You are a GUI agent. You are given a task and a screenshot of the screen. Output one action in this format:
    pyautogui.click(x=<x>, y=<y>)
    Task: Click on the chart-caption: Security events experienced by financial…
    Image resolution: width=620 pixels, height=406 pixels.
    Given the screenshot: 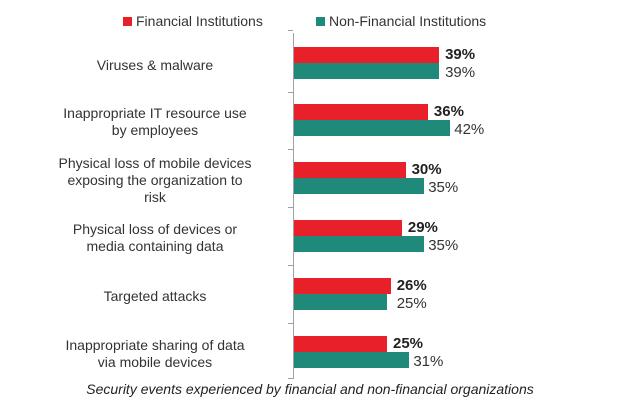 What is the action you would take?
    pyautogui.click(x=310, y=389)
    